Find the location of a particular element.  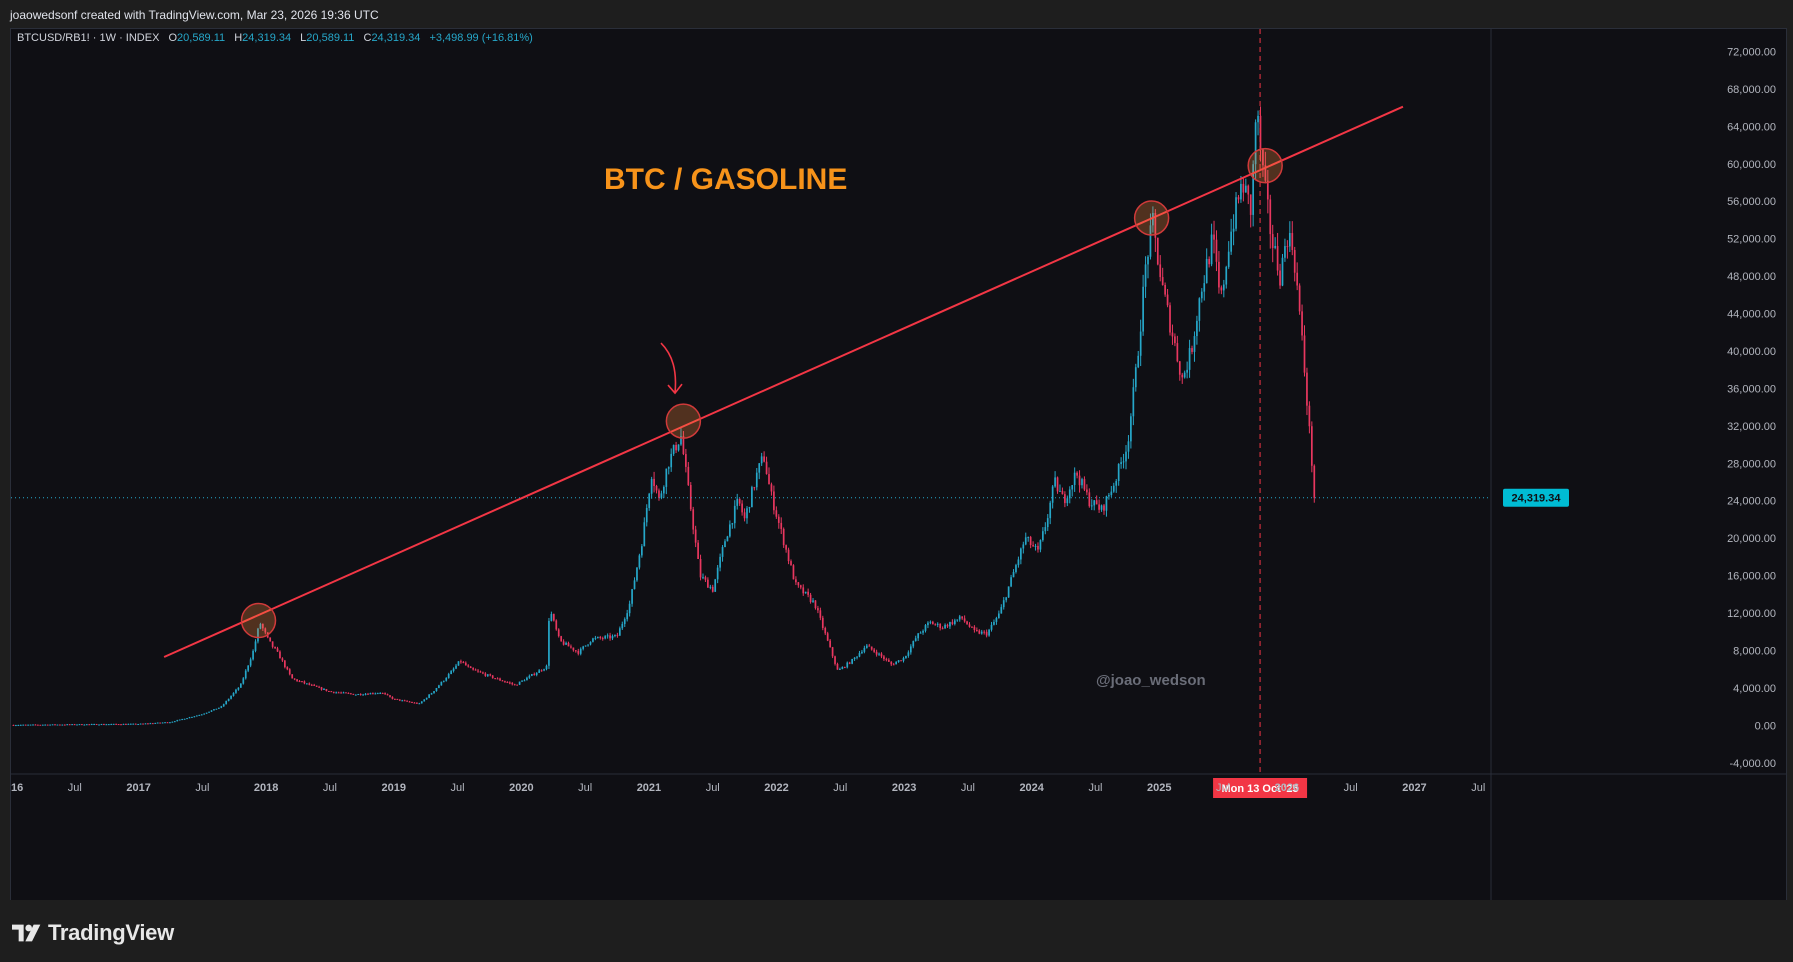

x-tick-label: 2027 is located at coordinates (1414, 788).